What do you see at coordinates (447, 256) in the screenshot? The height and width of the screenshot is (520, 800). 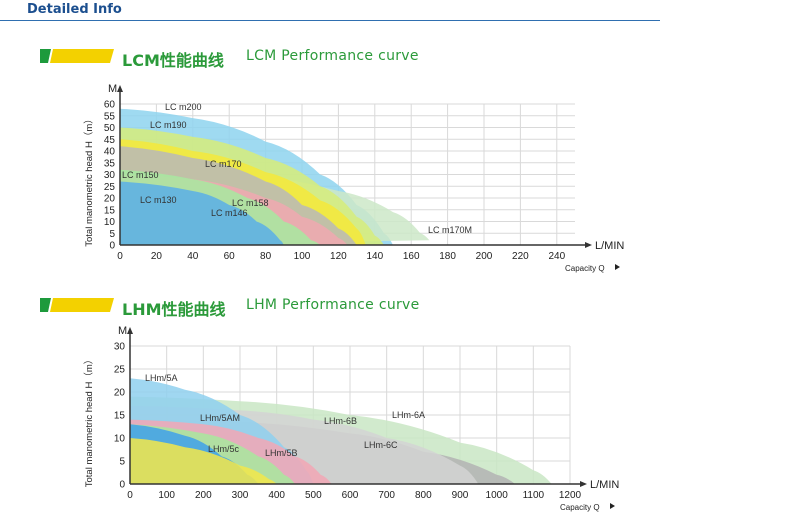 I see `x-tick-label: 180` at bounding box center [447, 256].